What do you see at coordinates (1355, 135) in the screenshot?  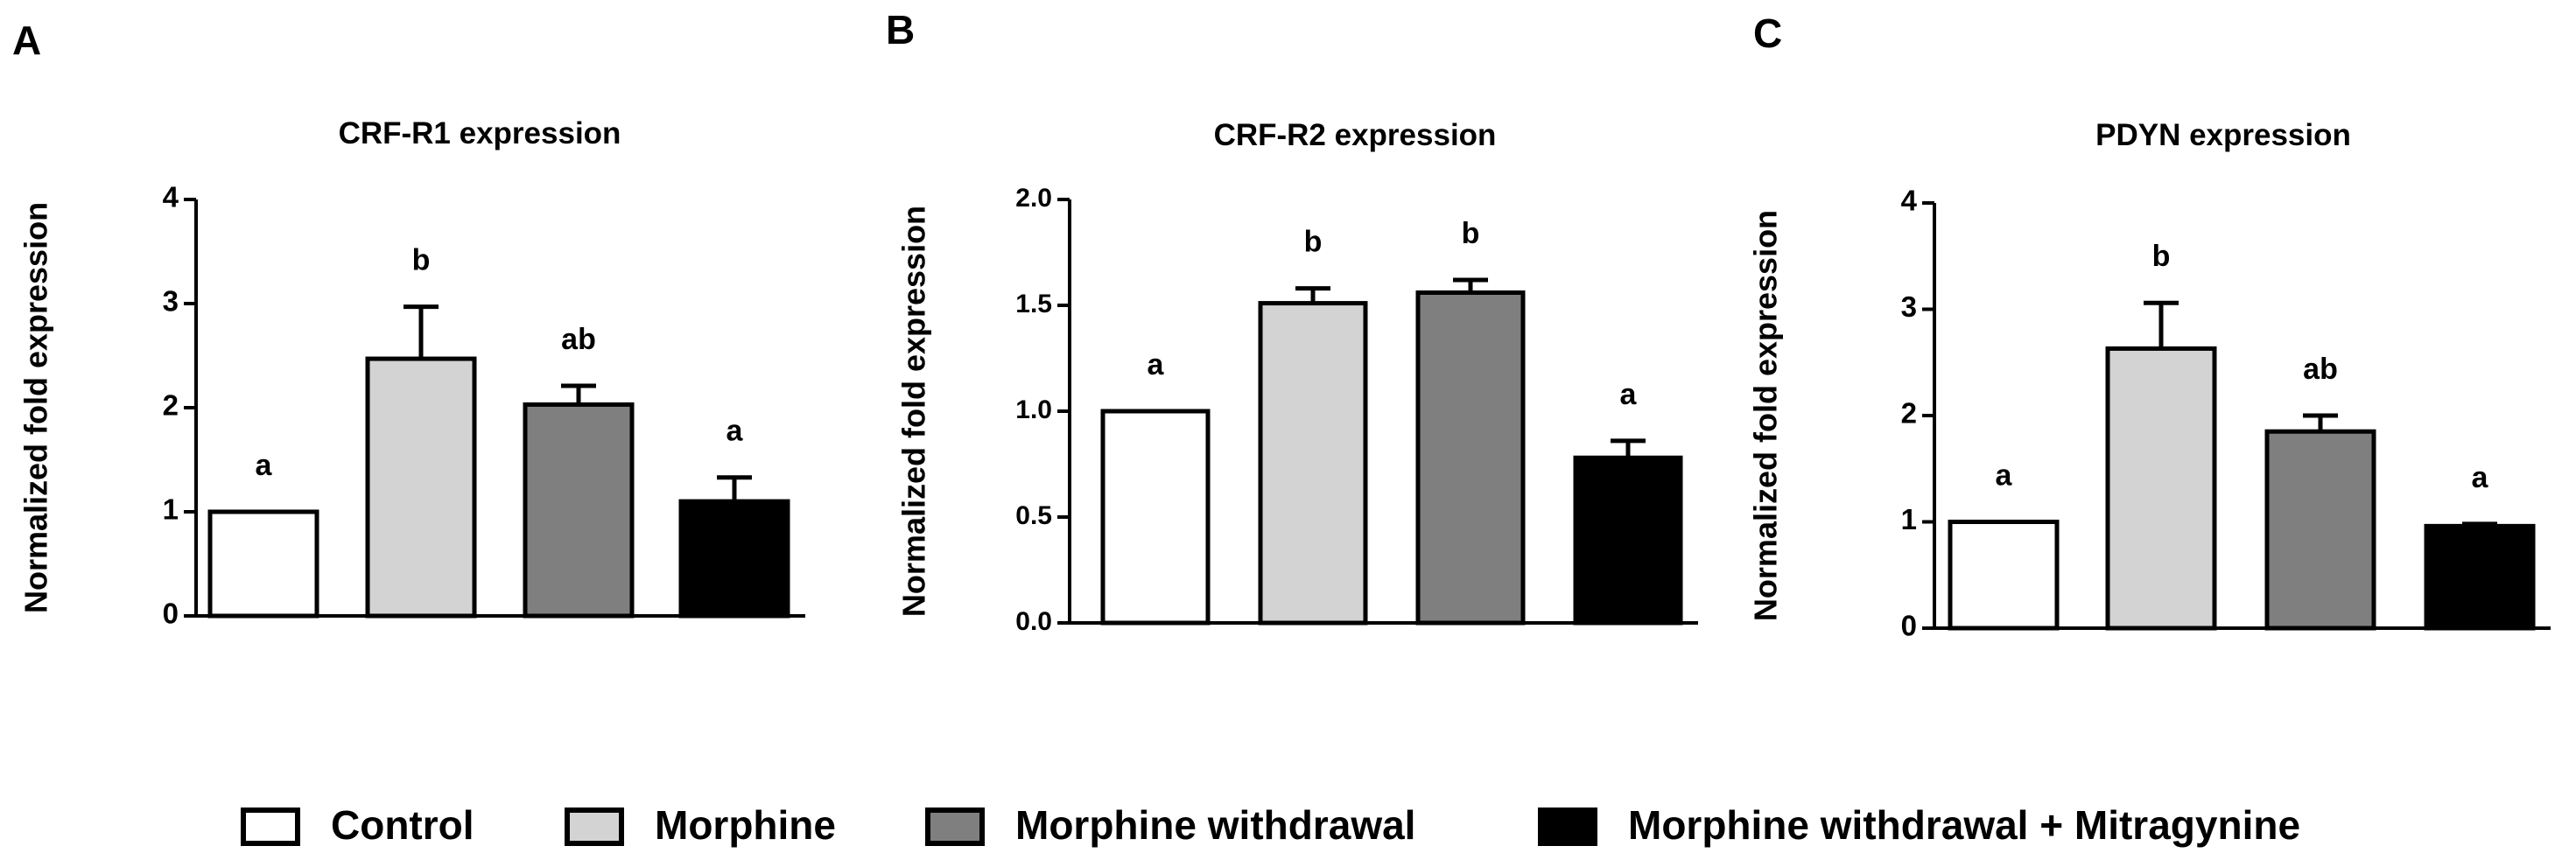 I see `chart-title: CRF-R2 expression` at bounding box center [1355, 135].